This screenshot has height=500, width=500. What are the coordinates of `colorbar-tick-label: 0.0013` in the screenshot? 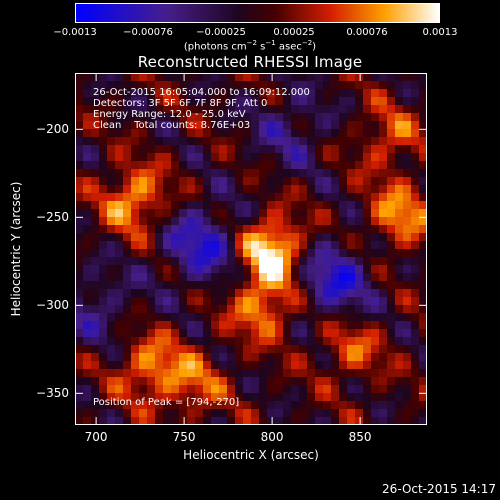 It's located at (440, 32).